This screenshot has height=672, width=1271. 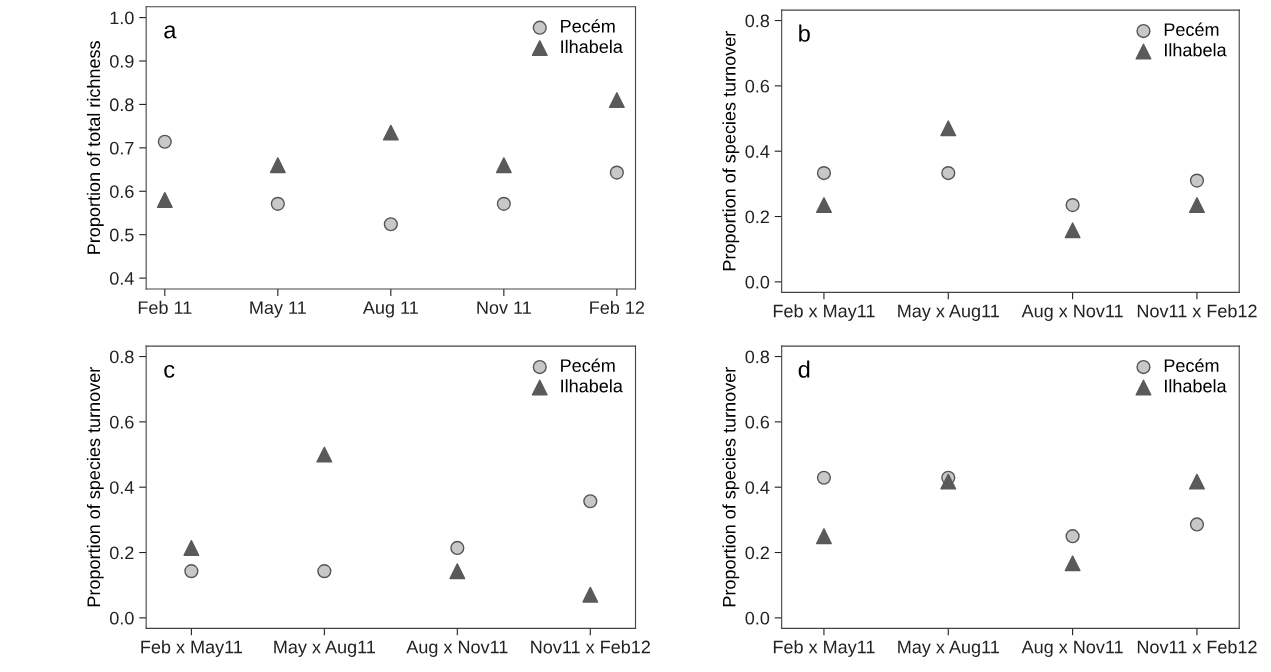 What do you see at coordinates (804, 369) in the screenshot?
I see `annotation: d` at bounding box center [804, 369].